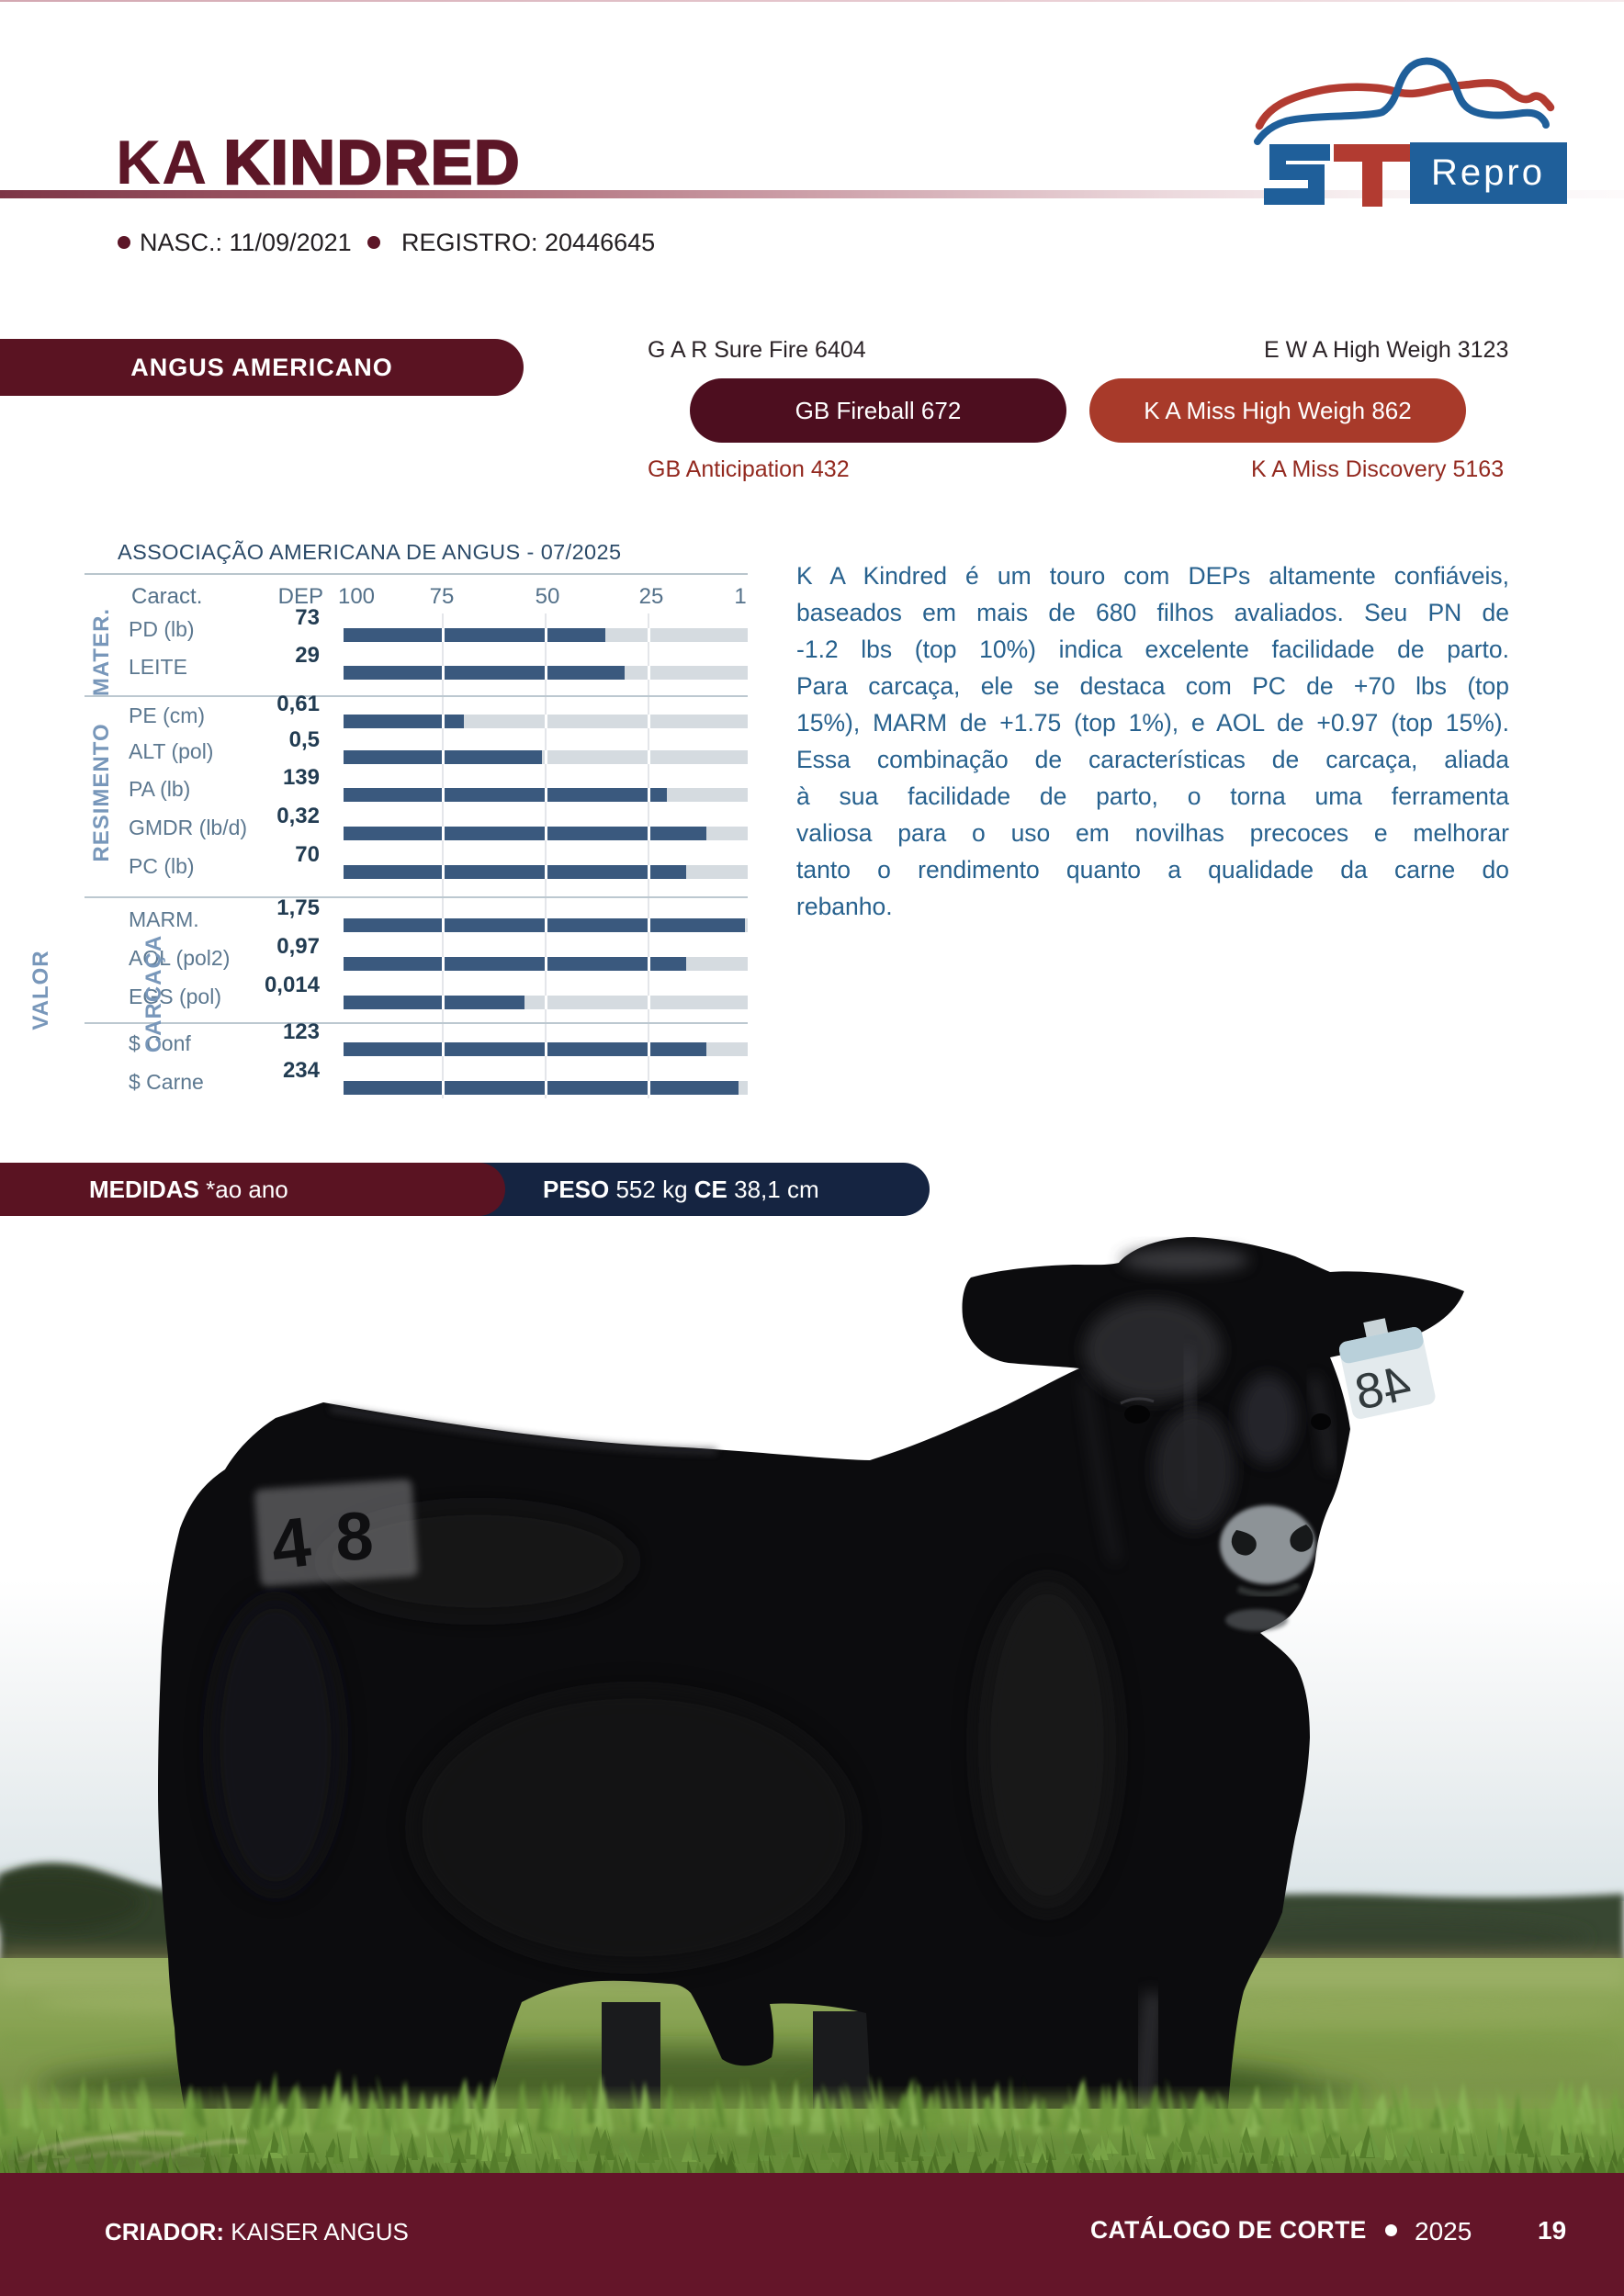 The image size is (1624, 2296). Describe the element at coordinates (354, 1536) in the screenshot. I see `svg-text: 8` at that location.